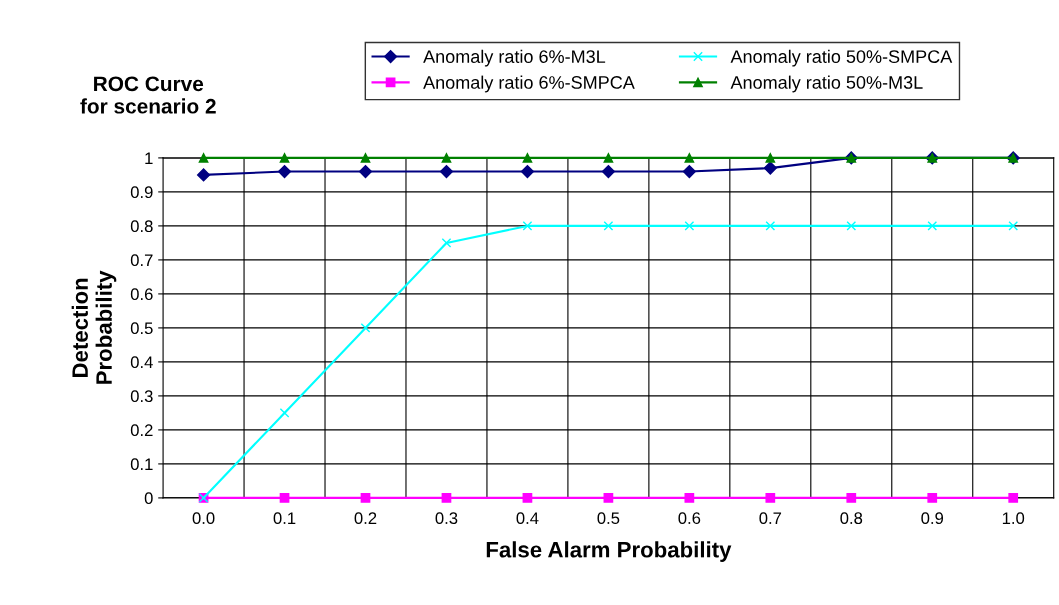 Image resolution: width=1059 pixels, height=605 pixels. What do you see at coordinates (141, 328) in the screenshot?
I see `y-tick-label: 0.5` at bounding box center [141, 328].